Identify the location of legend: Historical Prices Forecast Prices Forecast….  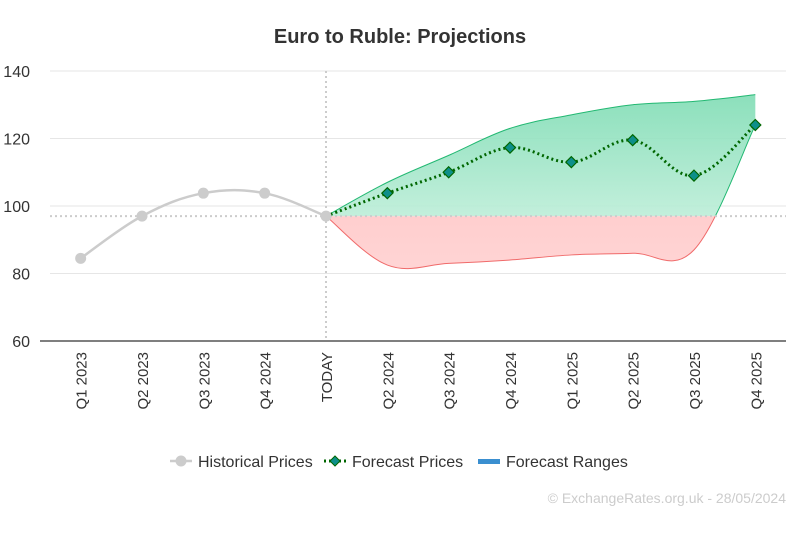
(399, 462).